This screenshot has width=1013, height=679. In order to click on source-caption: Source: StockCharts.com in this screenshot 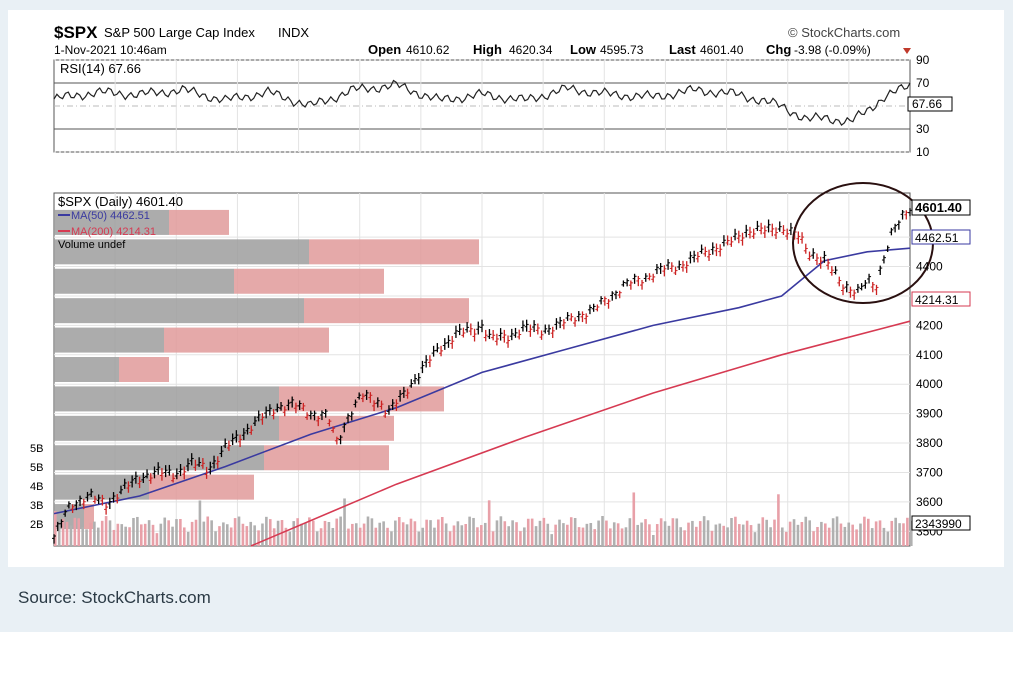, I will do `click(114, 597)`.